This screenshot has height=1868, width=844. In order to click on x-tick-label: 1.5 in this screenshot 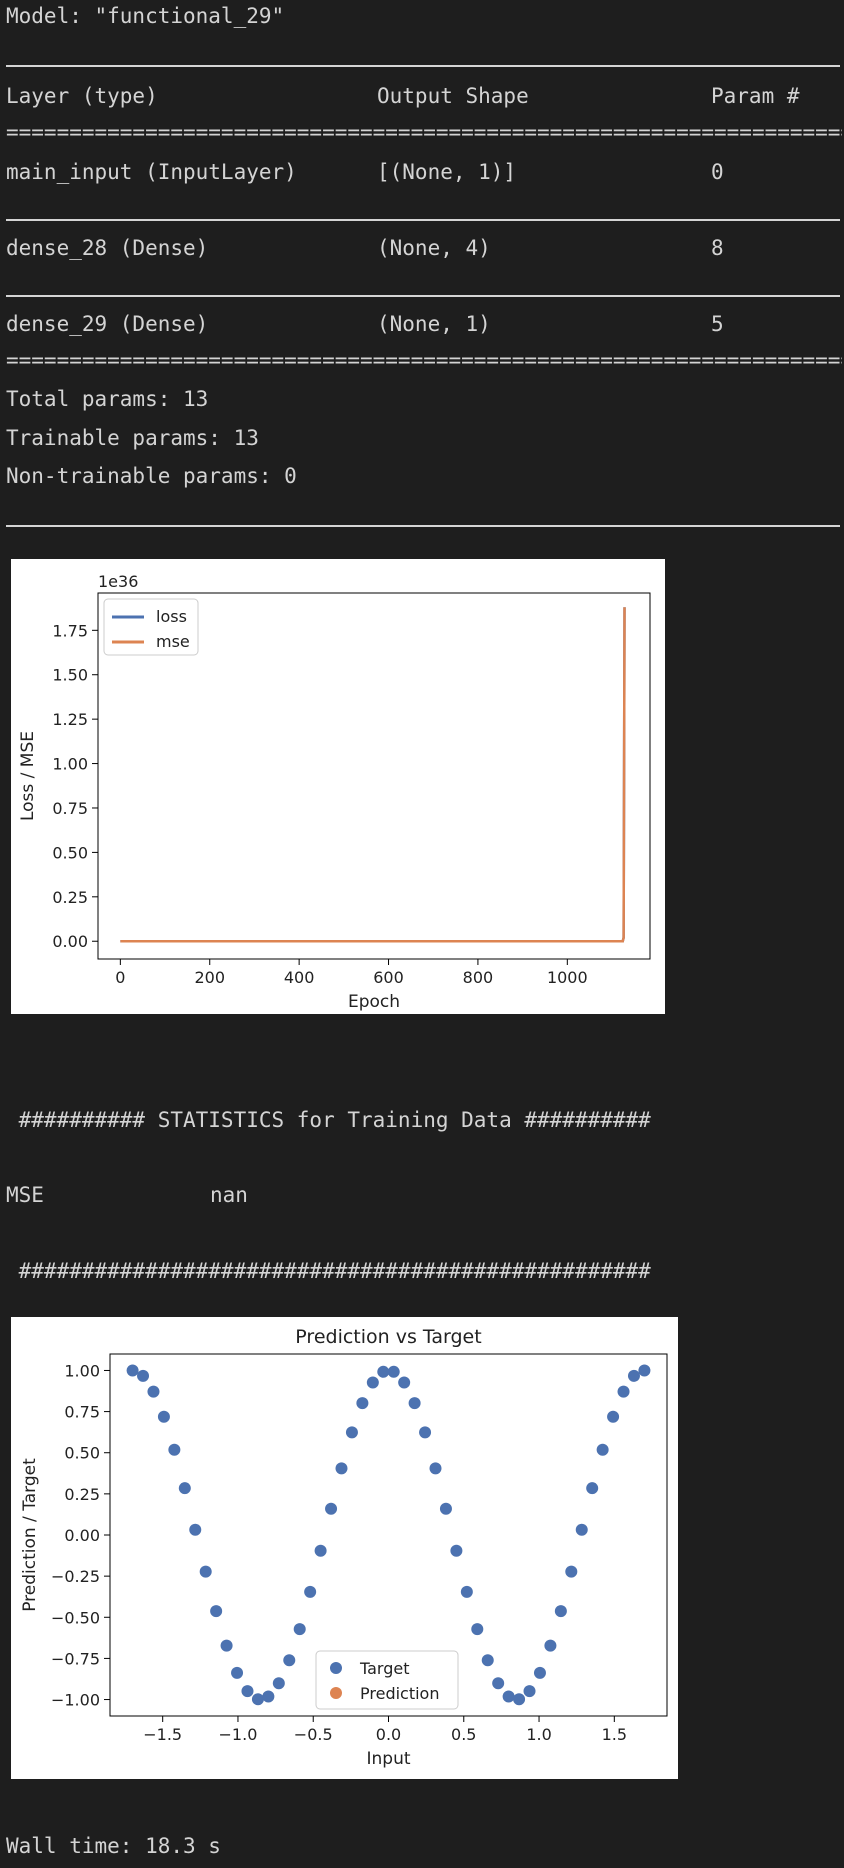, I will do `click(614, 1734)`.